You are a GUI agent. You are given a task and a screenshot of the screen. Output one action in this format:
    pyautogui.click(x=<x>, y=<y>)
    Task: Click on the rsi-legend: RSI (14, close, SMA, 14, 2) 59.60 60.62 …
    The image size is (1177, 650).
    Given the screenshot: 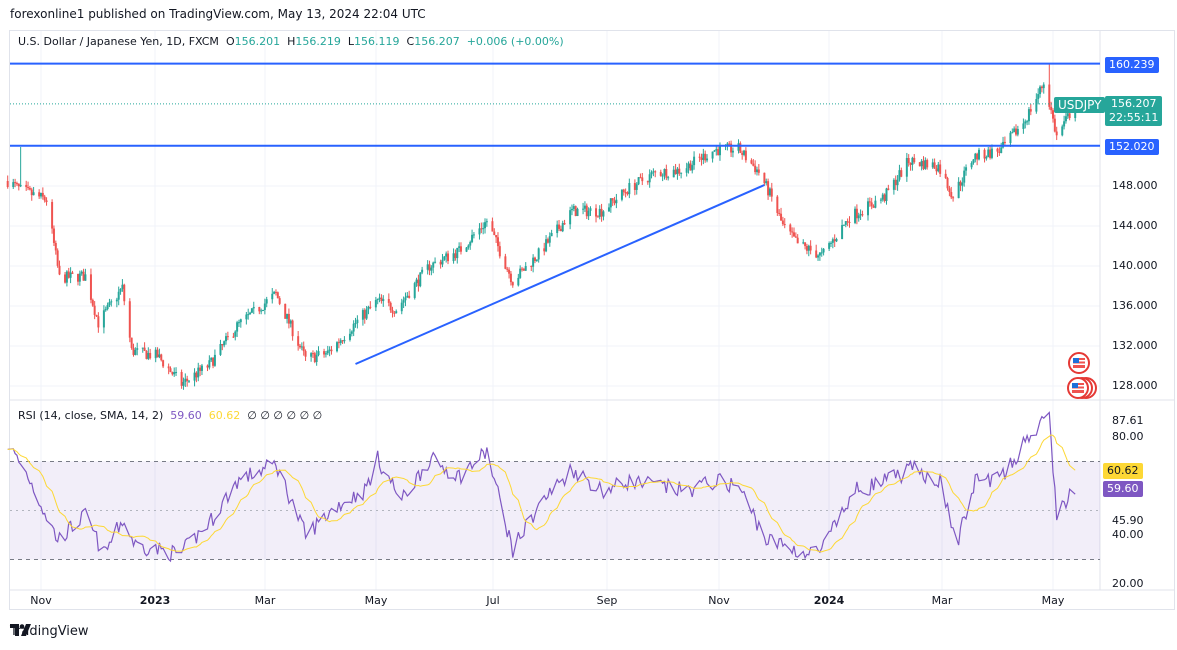 What is the action you would take?
    pyautogui.click(x=170, y=415)
    